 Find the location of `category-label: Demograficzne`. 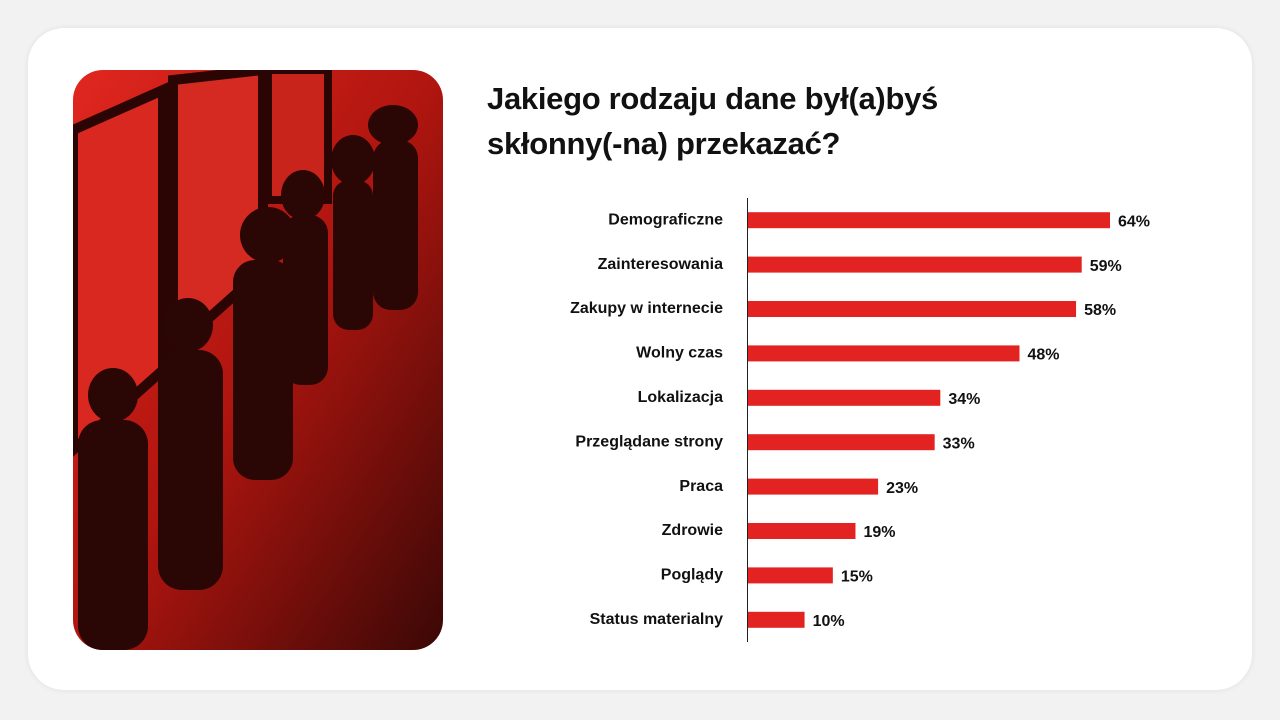

category-label: Demograficzne is located at coordinates (665, 219).